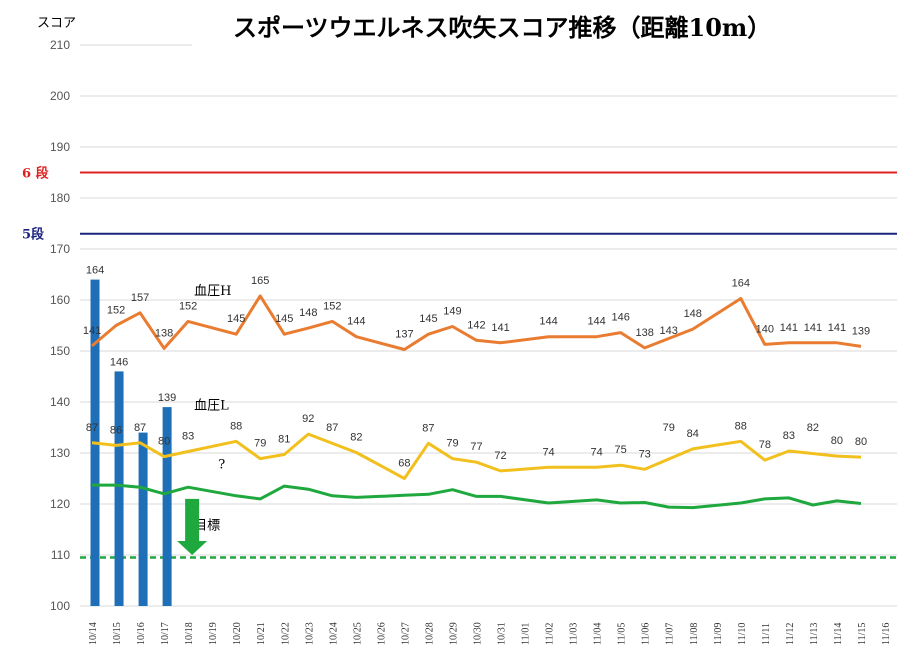 This screenshot has width=900, height=647. Describe the element at coordinates (405, 633) in the screenshot. I see `x-tick-label: 10/27` at that location.